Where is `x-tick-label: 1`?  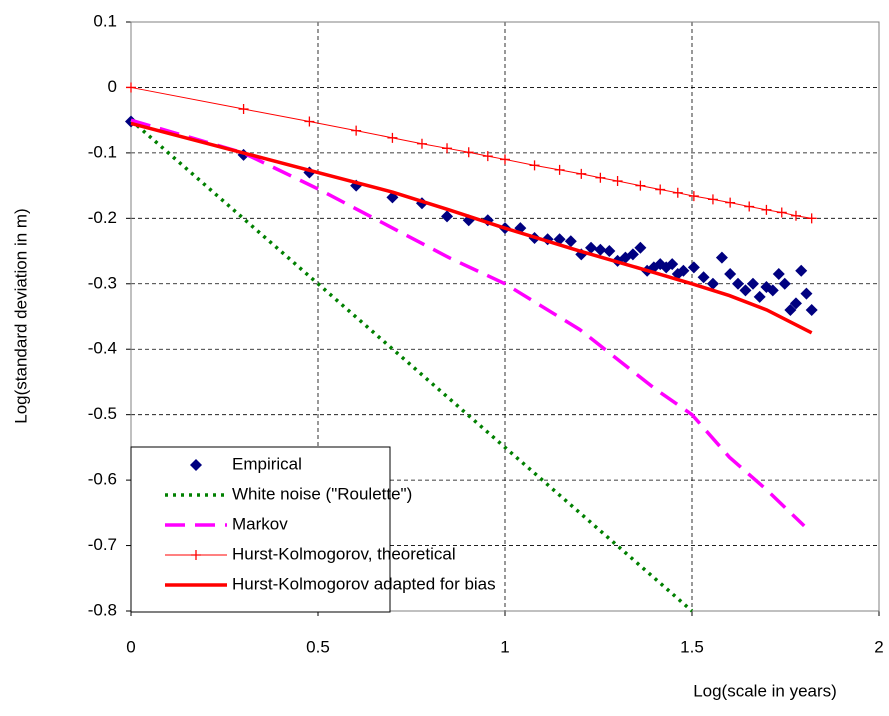 x-tick-label: 1 is located at coordinates (504, 646).